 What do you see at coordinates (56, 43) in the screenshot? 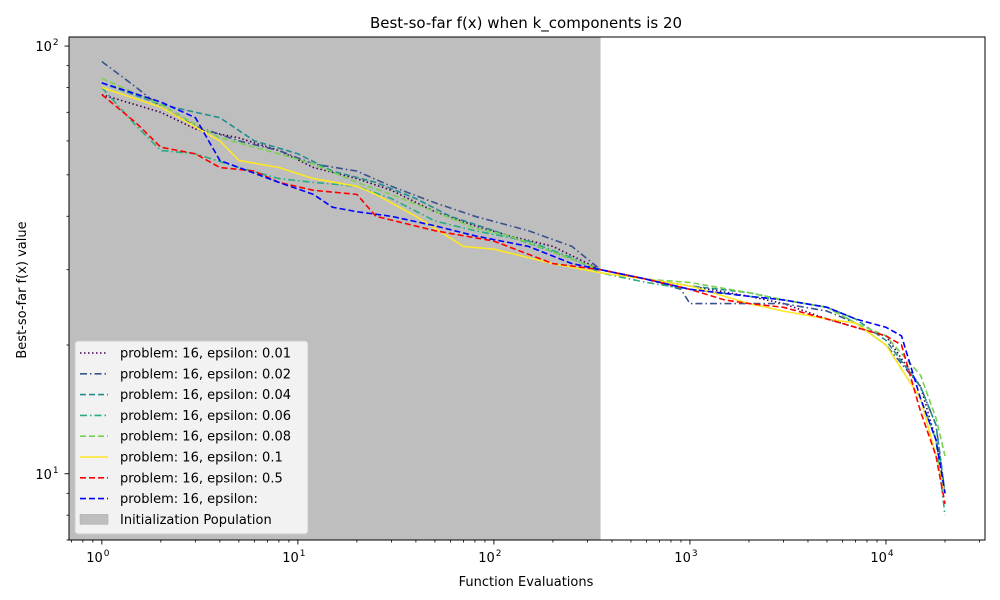
I see `y-tick-exponent: 2` at bounding box center [56, 43].